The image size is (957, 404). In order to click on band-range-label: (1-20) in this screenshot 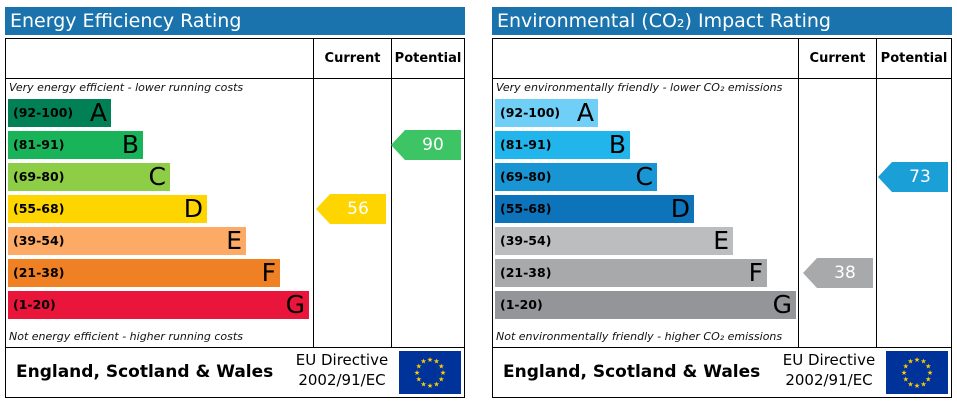, I will do `click(34, 304)`.